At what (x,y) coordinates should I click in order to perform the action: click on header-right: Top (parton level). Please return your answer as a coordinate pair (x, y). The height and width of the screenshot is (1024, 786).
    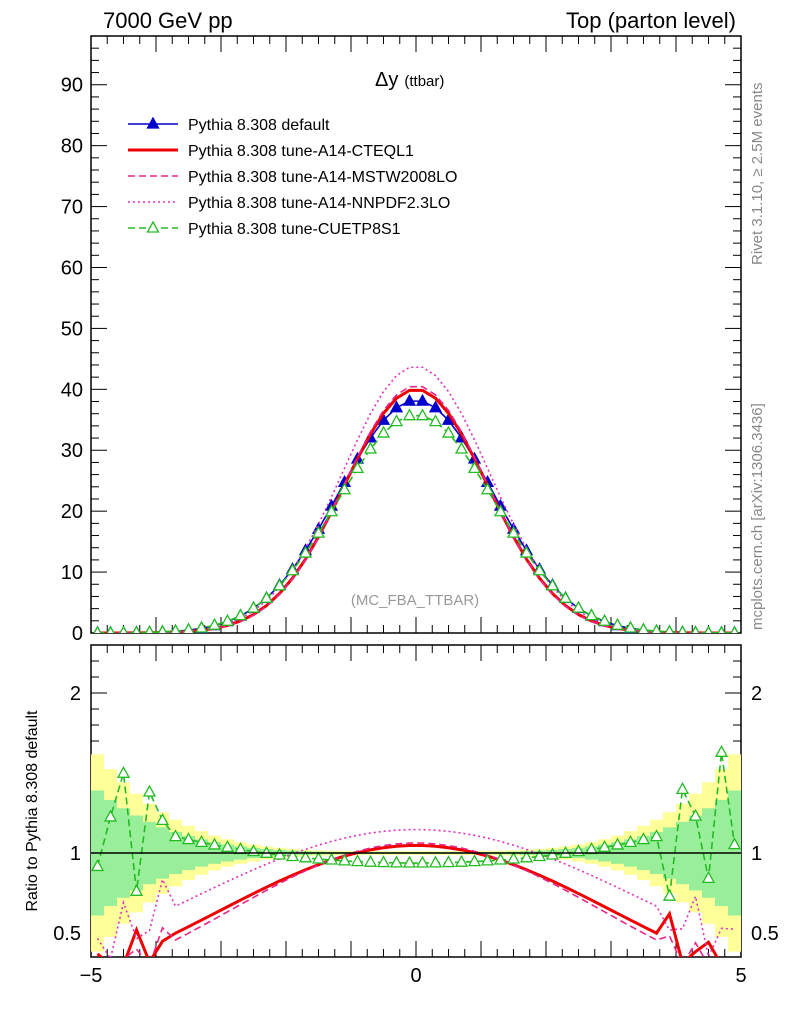
    Looking at the image, I should click on (651, 20).